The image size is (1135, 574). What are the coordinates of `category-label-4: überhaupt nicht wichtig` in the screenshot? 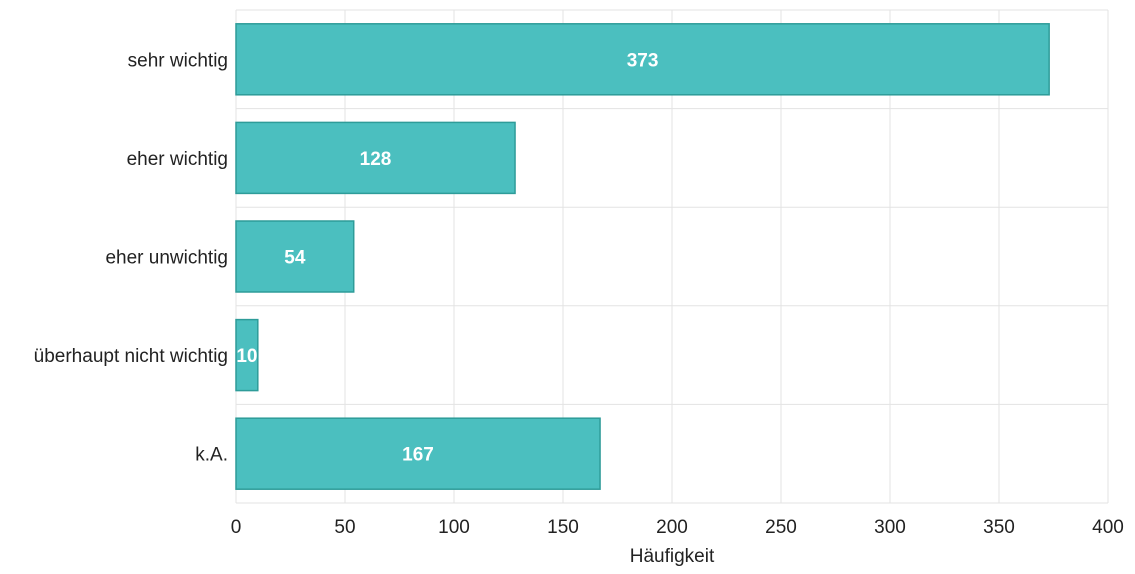 It's located at (131, 356).